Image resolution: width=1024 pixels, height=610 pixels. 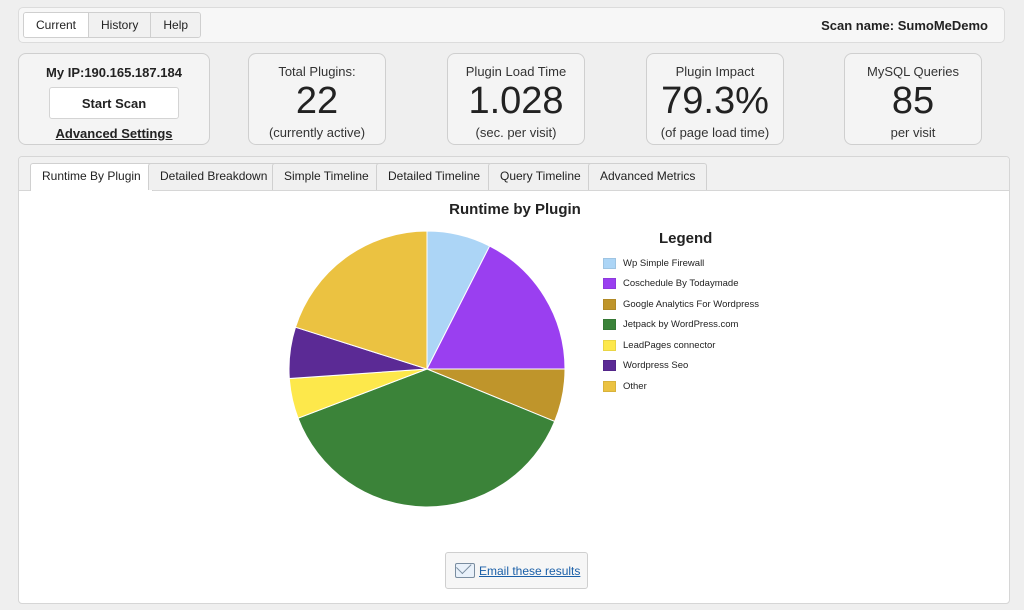 I want to click on legend-label: Jetpack by WordPress.com, so click(x=681, y=325).